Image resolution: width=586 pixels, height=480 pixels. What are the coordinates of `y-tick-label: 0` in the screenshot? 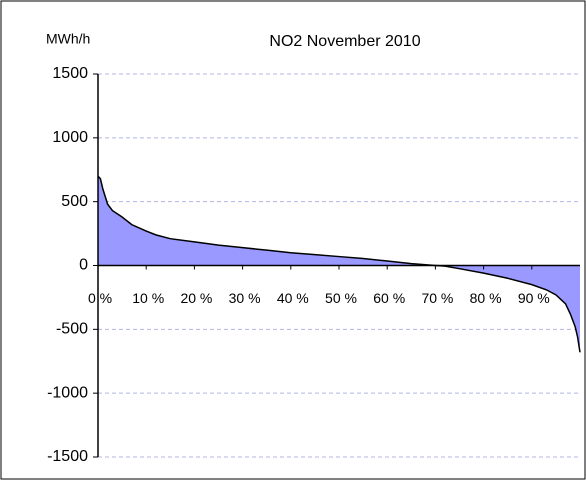 It's located at (83, 265).